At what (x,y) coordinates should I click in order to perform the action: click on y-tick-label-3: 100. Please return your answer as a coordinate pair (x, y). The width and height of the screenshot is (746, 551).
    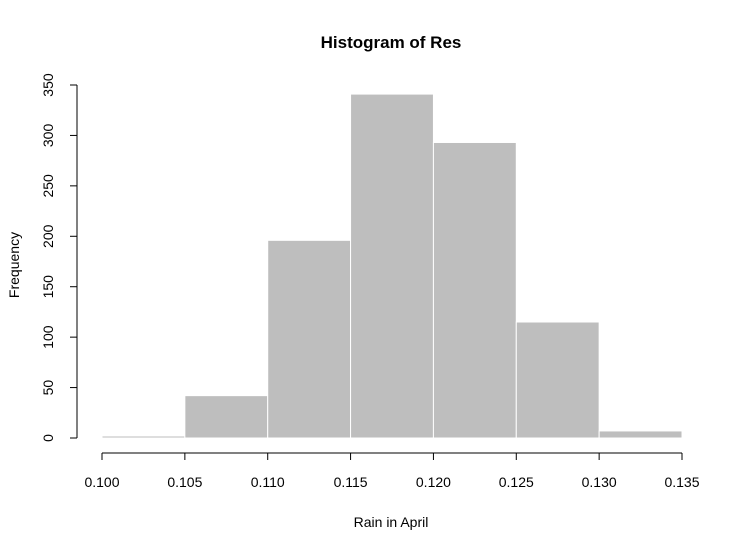
    Looking at the image, I should click on (48, 337).